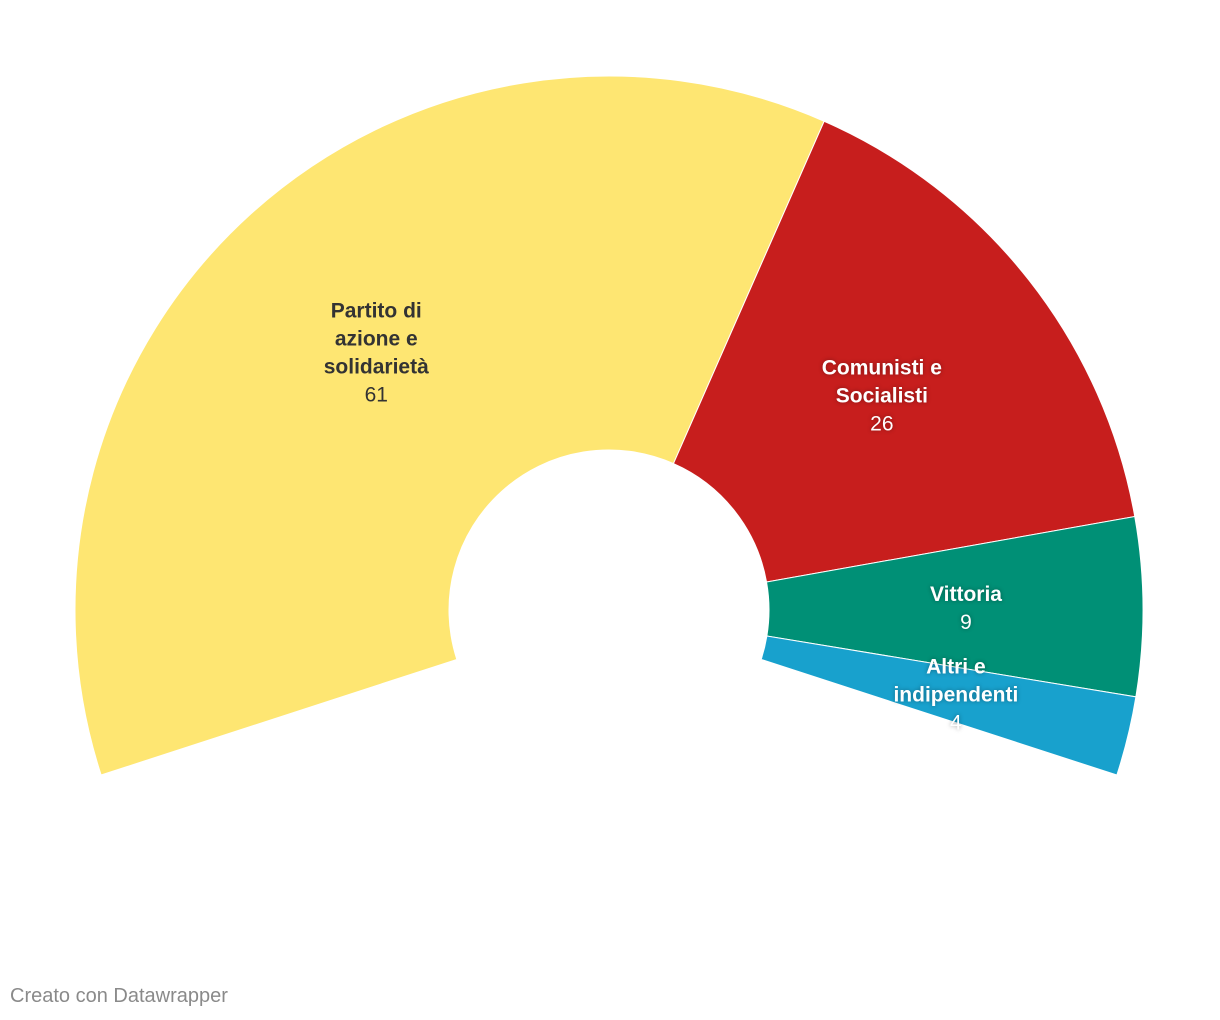 This screenshot has height=1020, width=1220. I want to click on slice-label-1-line-1: Partito di, so click(376, 311).